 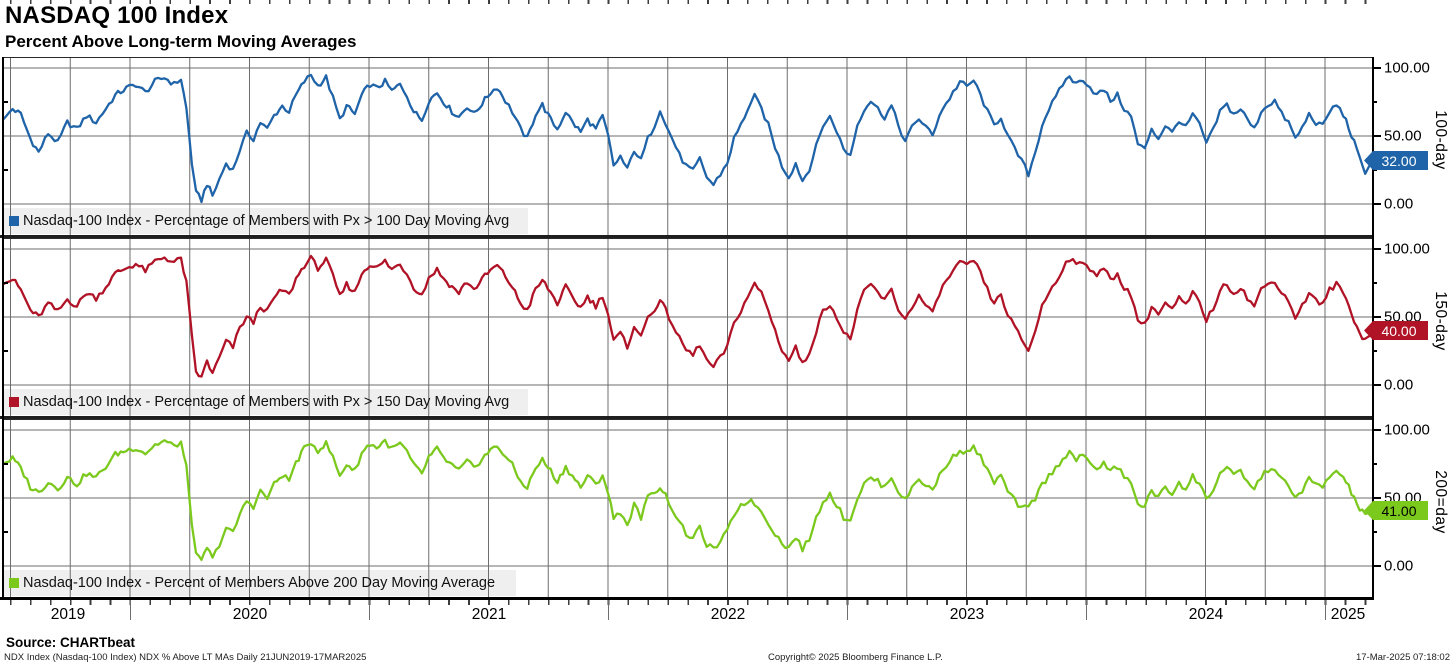 I want to click on left-axis-line, so click(x=3, y=328).